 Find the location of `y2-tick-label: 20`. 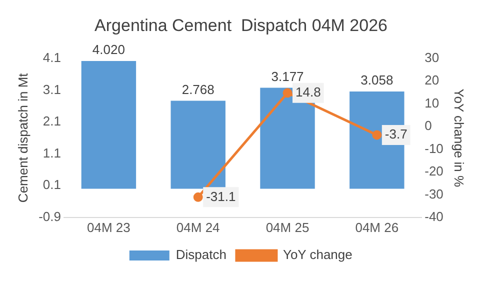

y2-tick-label: 20 is located at coordinates (432, 80).